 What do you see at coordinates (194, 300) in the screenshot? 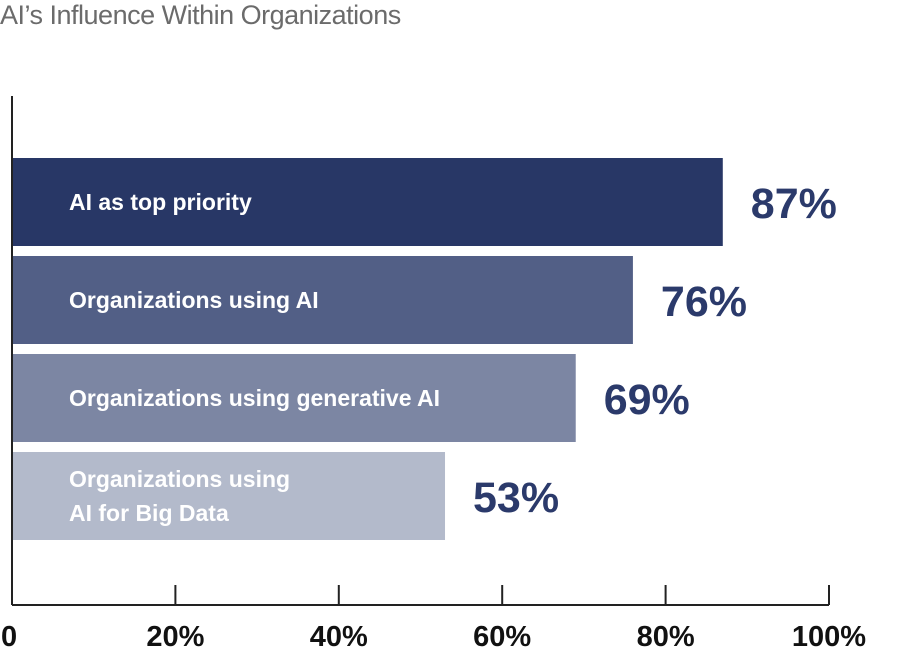
I see `bar-category-label: Organizations using AI` at bounding box center [194, 300].